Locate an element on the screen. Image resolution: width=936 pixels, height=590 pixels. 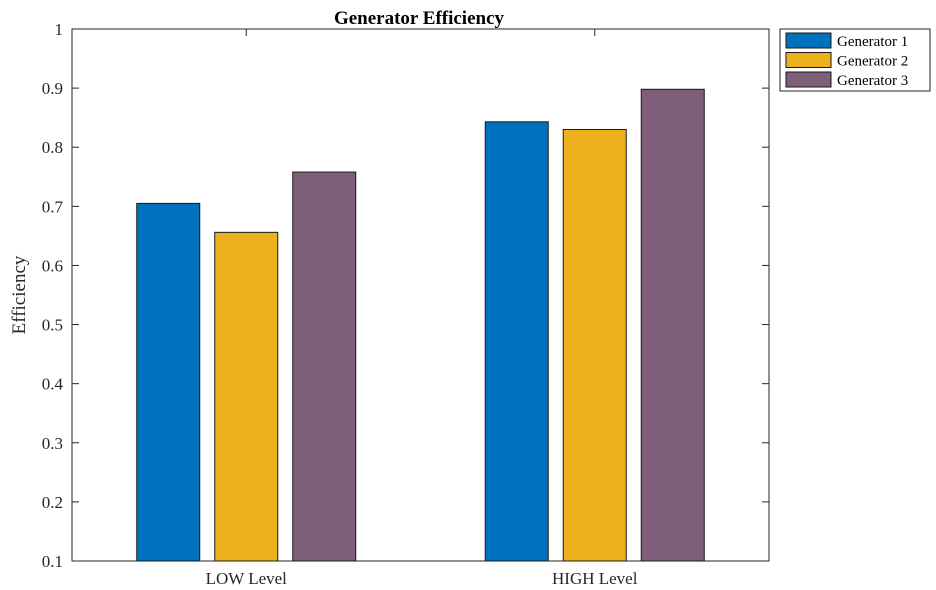
chart-title: Generator Efficiency is located at coordinates (419, 18).